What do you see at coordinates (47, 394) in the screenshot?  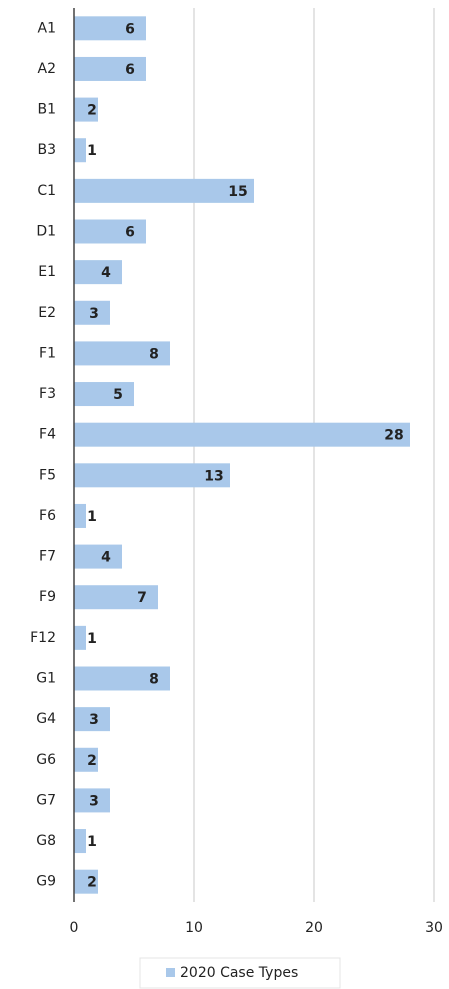 I see `y-tick-label: F3` at bounding box center [47, 394].